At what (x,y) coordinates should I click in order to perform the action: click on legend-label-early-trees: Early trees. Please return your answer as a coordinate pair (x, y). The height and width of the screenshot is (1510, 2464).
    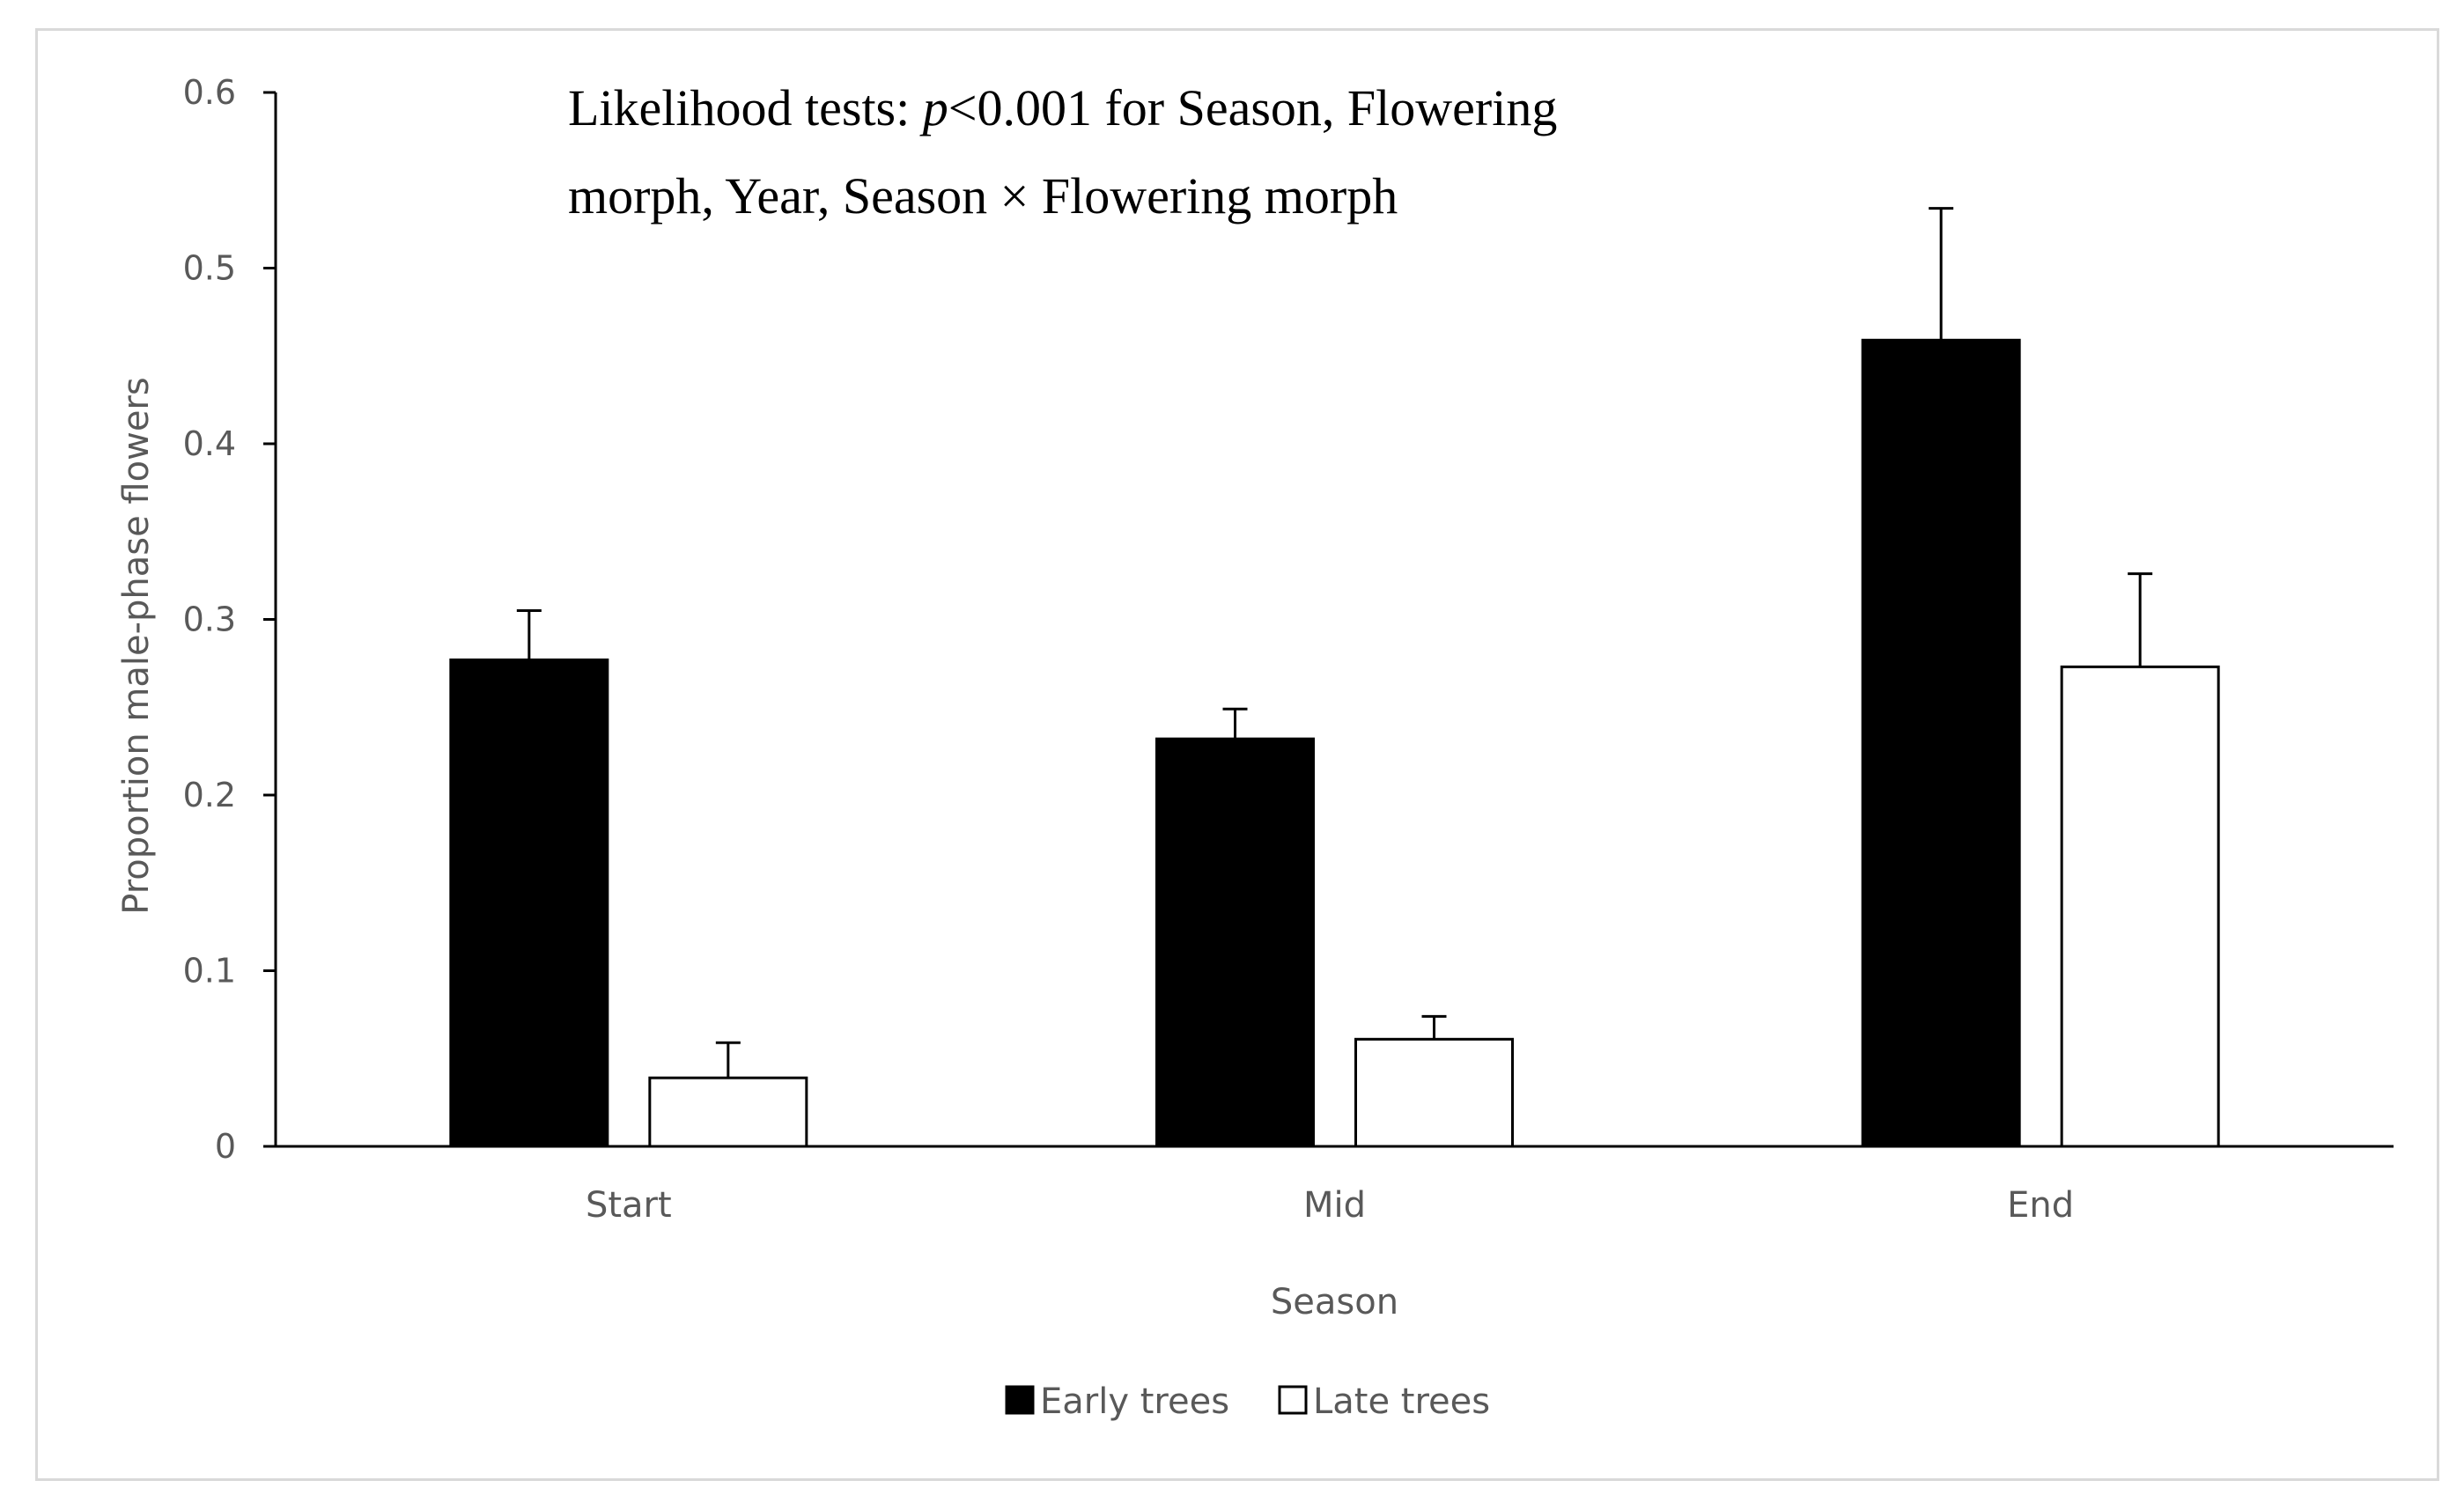
    Looking at the image, I should click on (1134, 1401).